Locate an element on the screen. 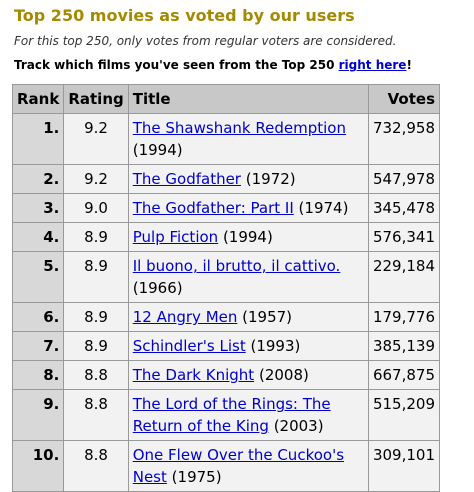 The height and width of the screenshot is (492, 474). rank: 6. is located at coordinates (38, 317).